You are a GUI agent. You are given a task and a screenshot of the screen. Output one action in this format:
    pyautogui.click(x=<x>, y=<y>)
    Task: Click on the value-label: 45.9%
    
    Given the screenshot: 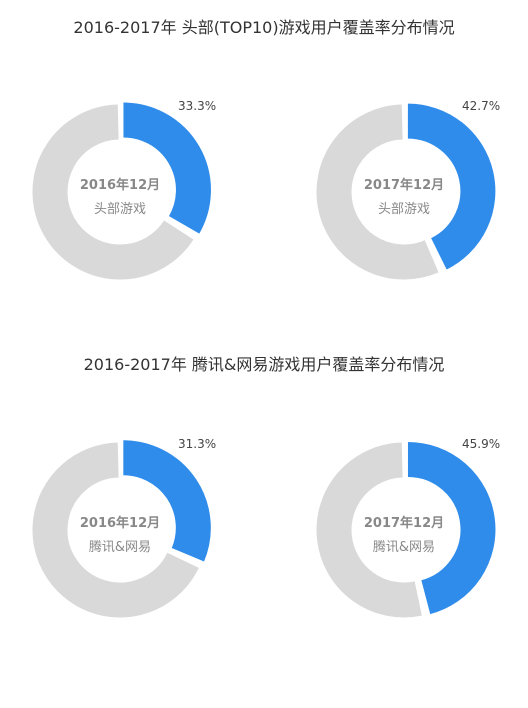 What is the action you would take?
    pyautogui.click(x=481, y=444)
    